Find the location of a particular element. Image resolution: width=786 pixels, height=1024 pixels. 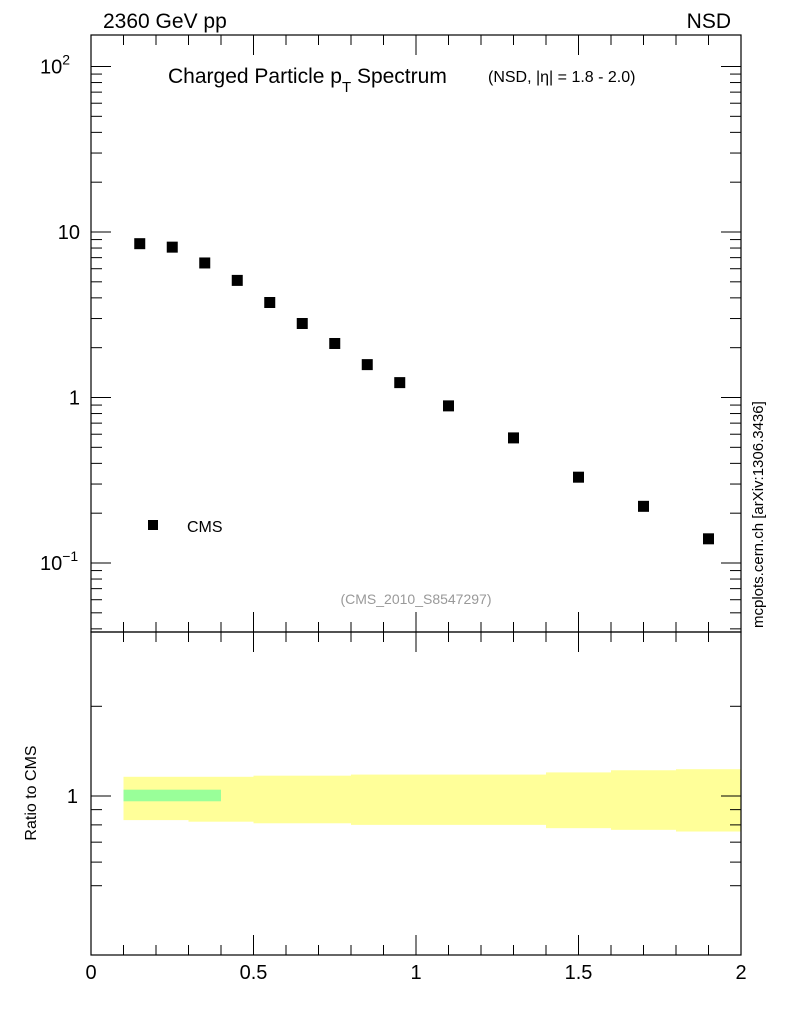

ratio-x-tick-labels: 0 0.5 1 1.5 2 is located at coordinates (415, 973).